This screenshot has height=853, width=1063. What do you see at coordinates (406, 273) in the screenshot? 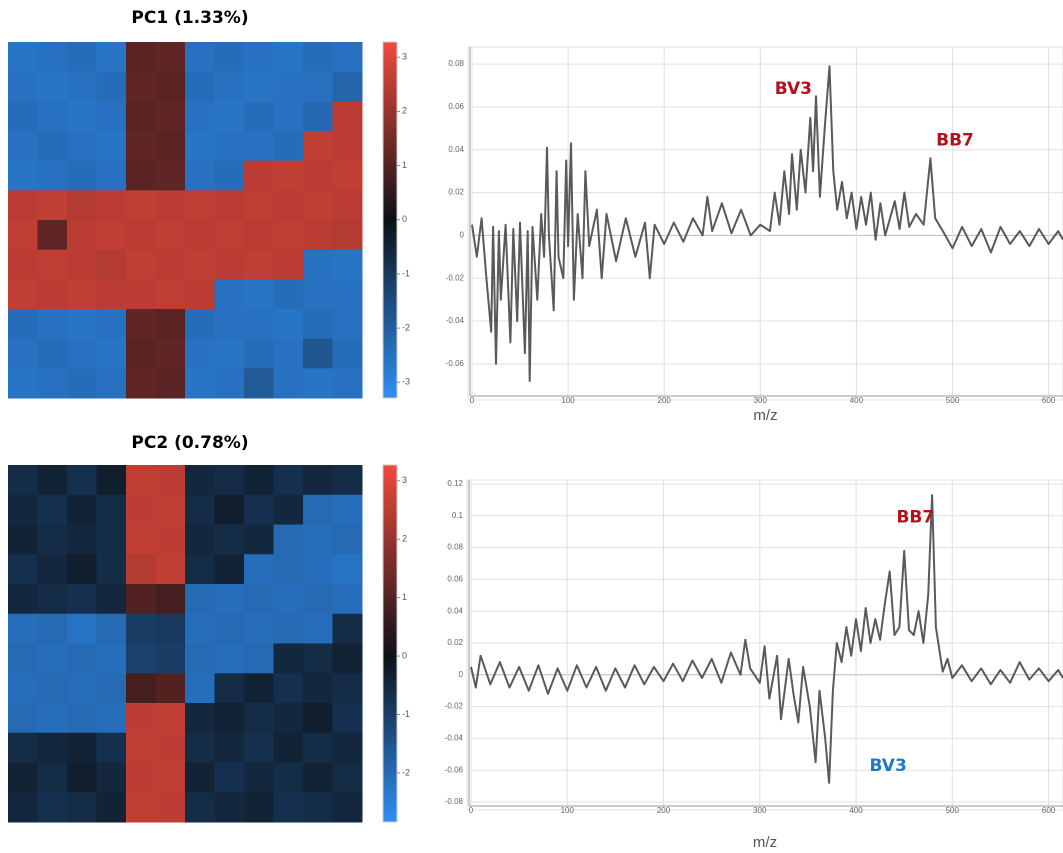
I see `colorbar-tick-label: -1` at bounding box center [406, 273].